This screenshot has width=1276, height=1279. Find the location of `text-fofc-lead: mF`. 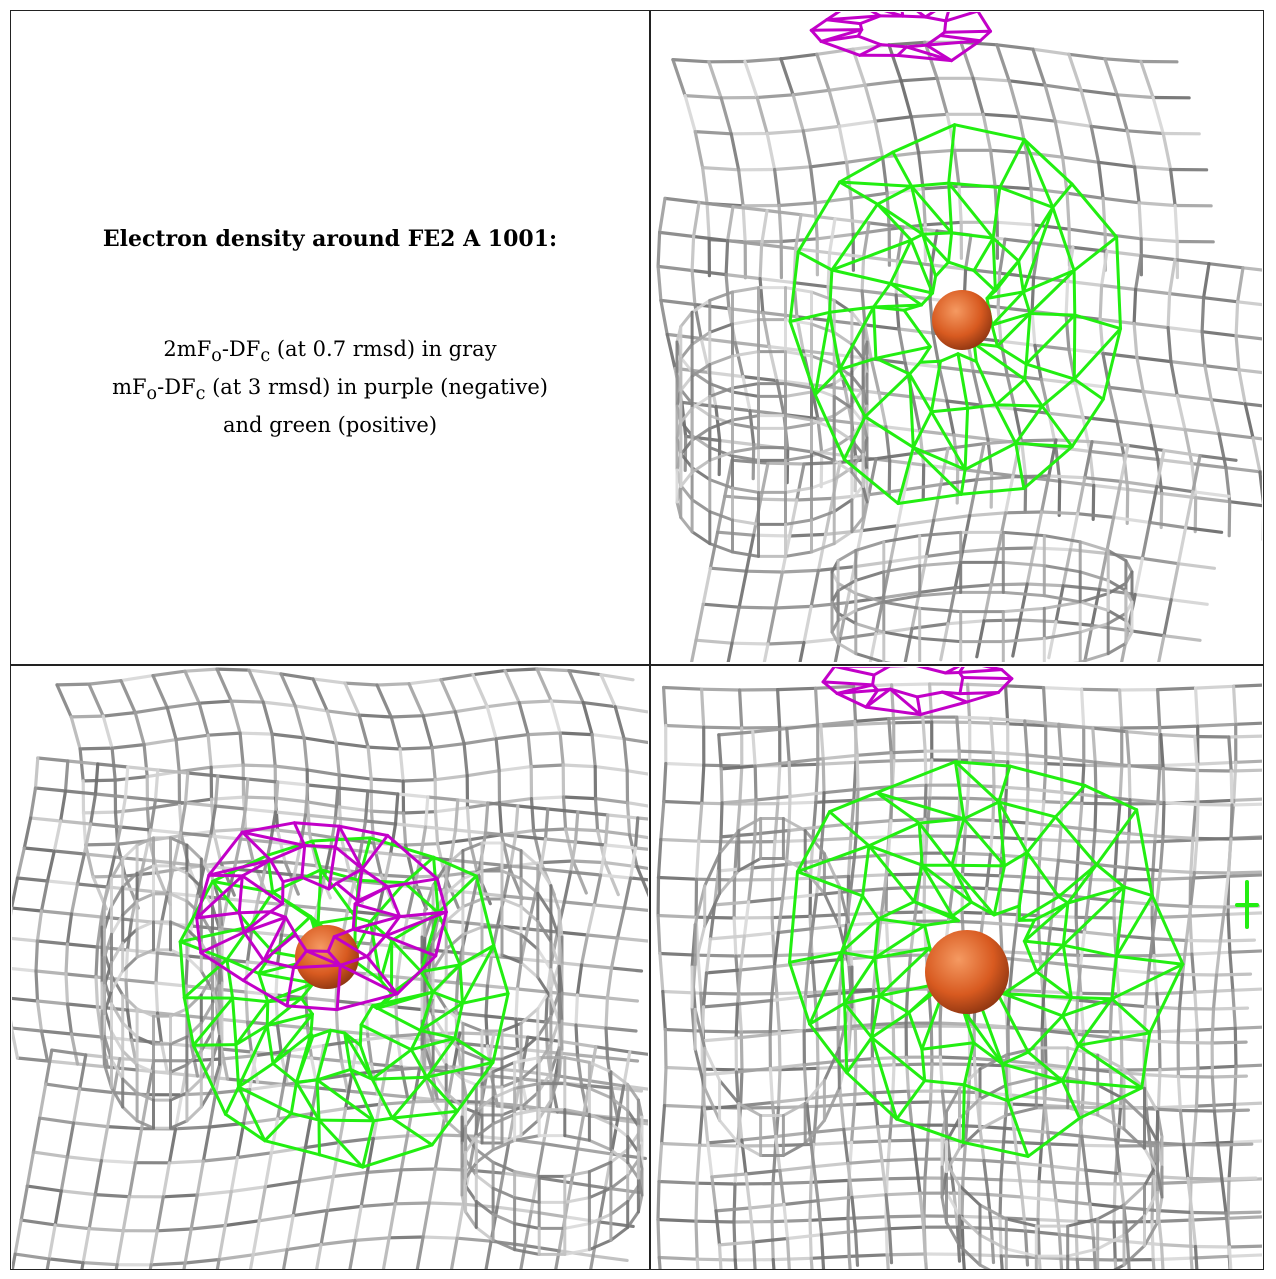

text-fofc-lead: mF is located at coordinates (129, 387).